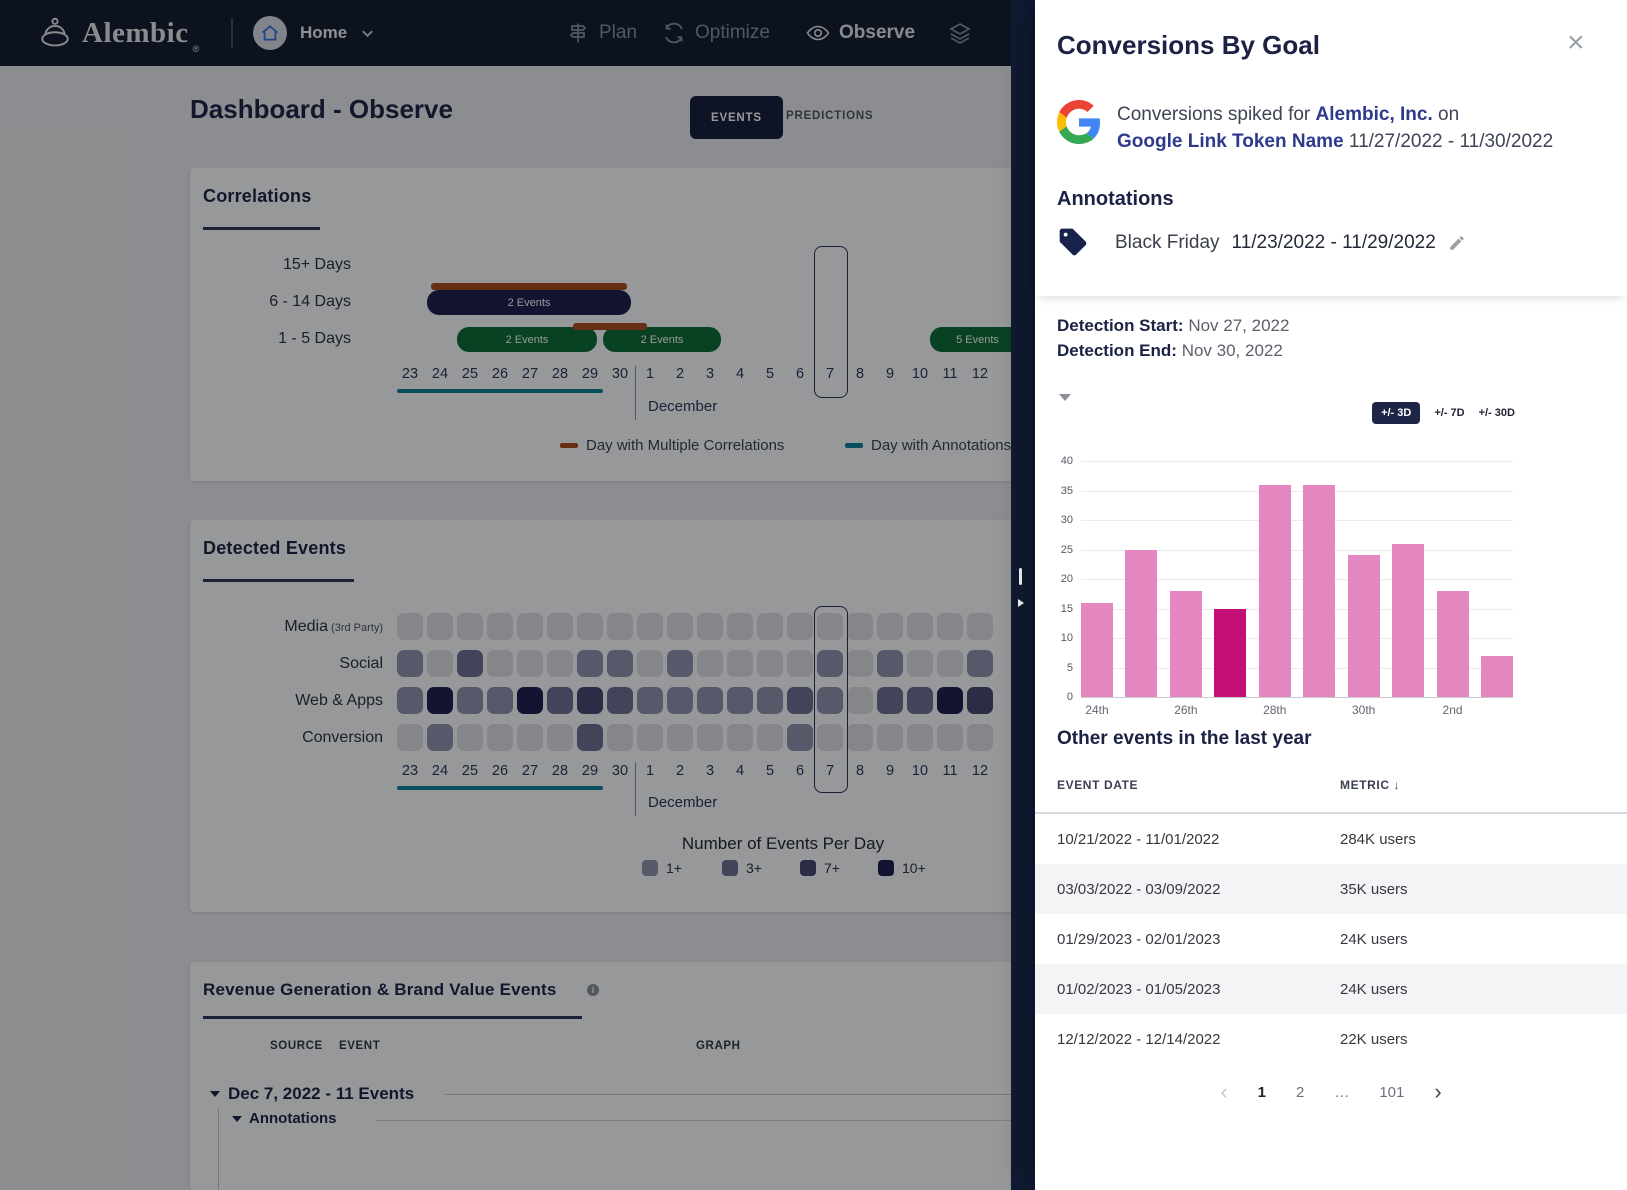  What do you see at coordinates (1496, 413) in the screenshot?
I see `range-toggle: +/- 30D` at bounding box center [1496, 413].